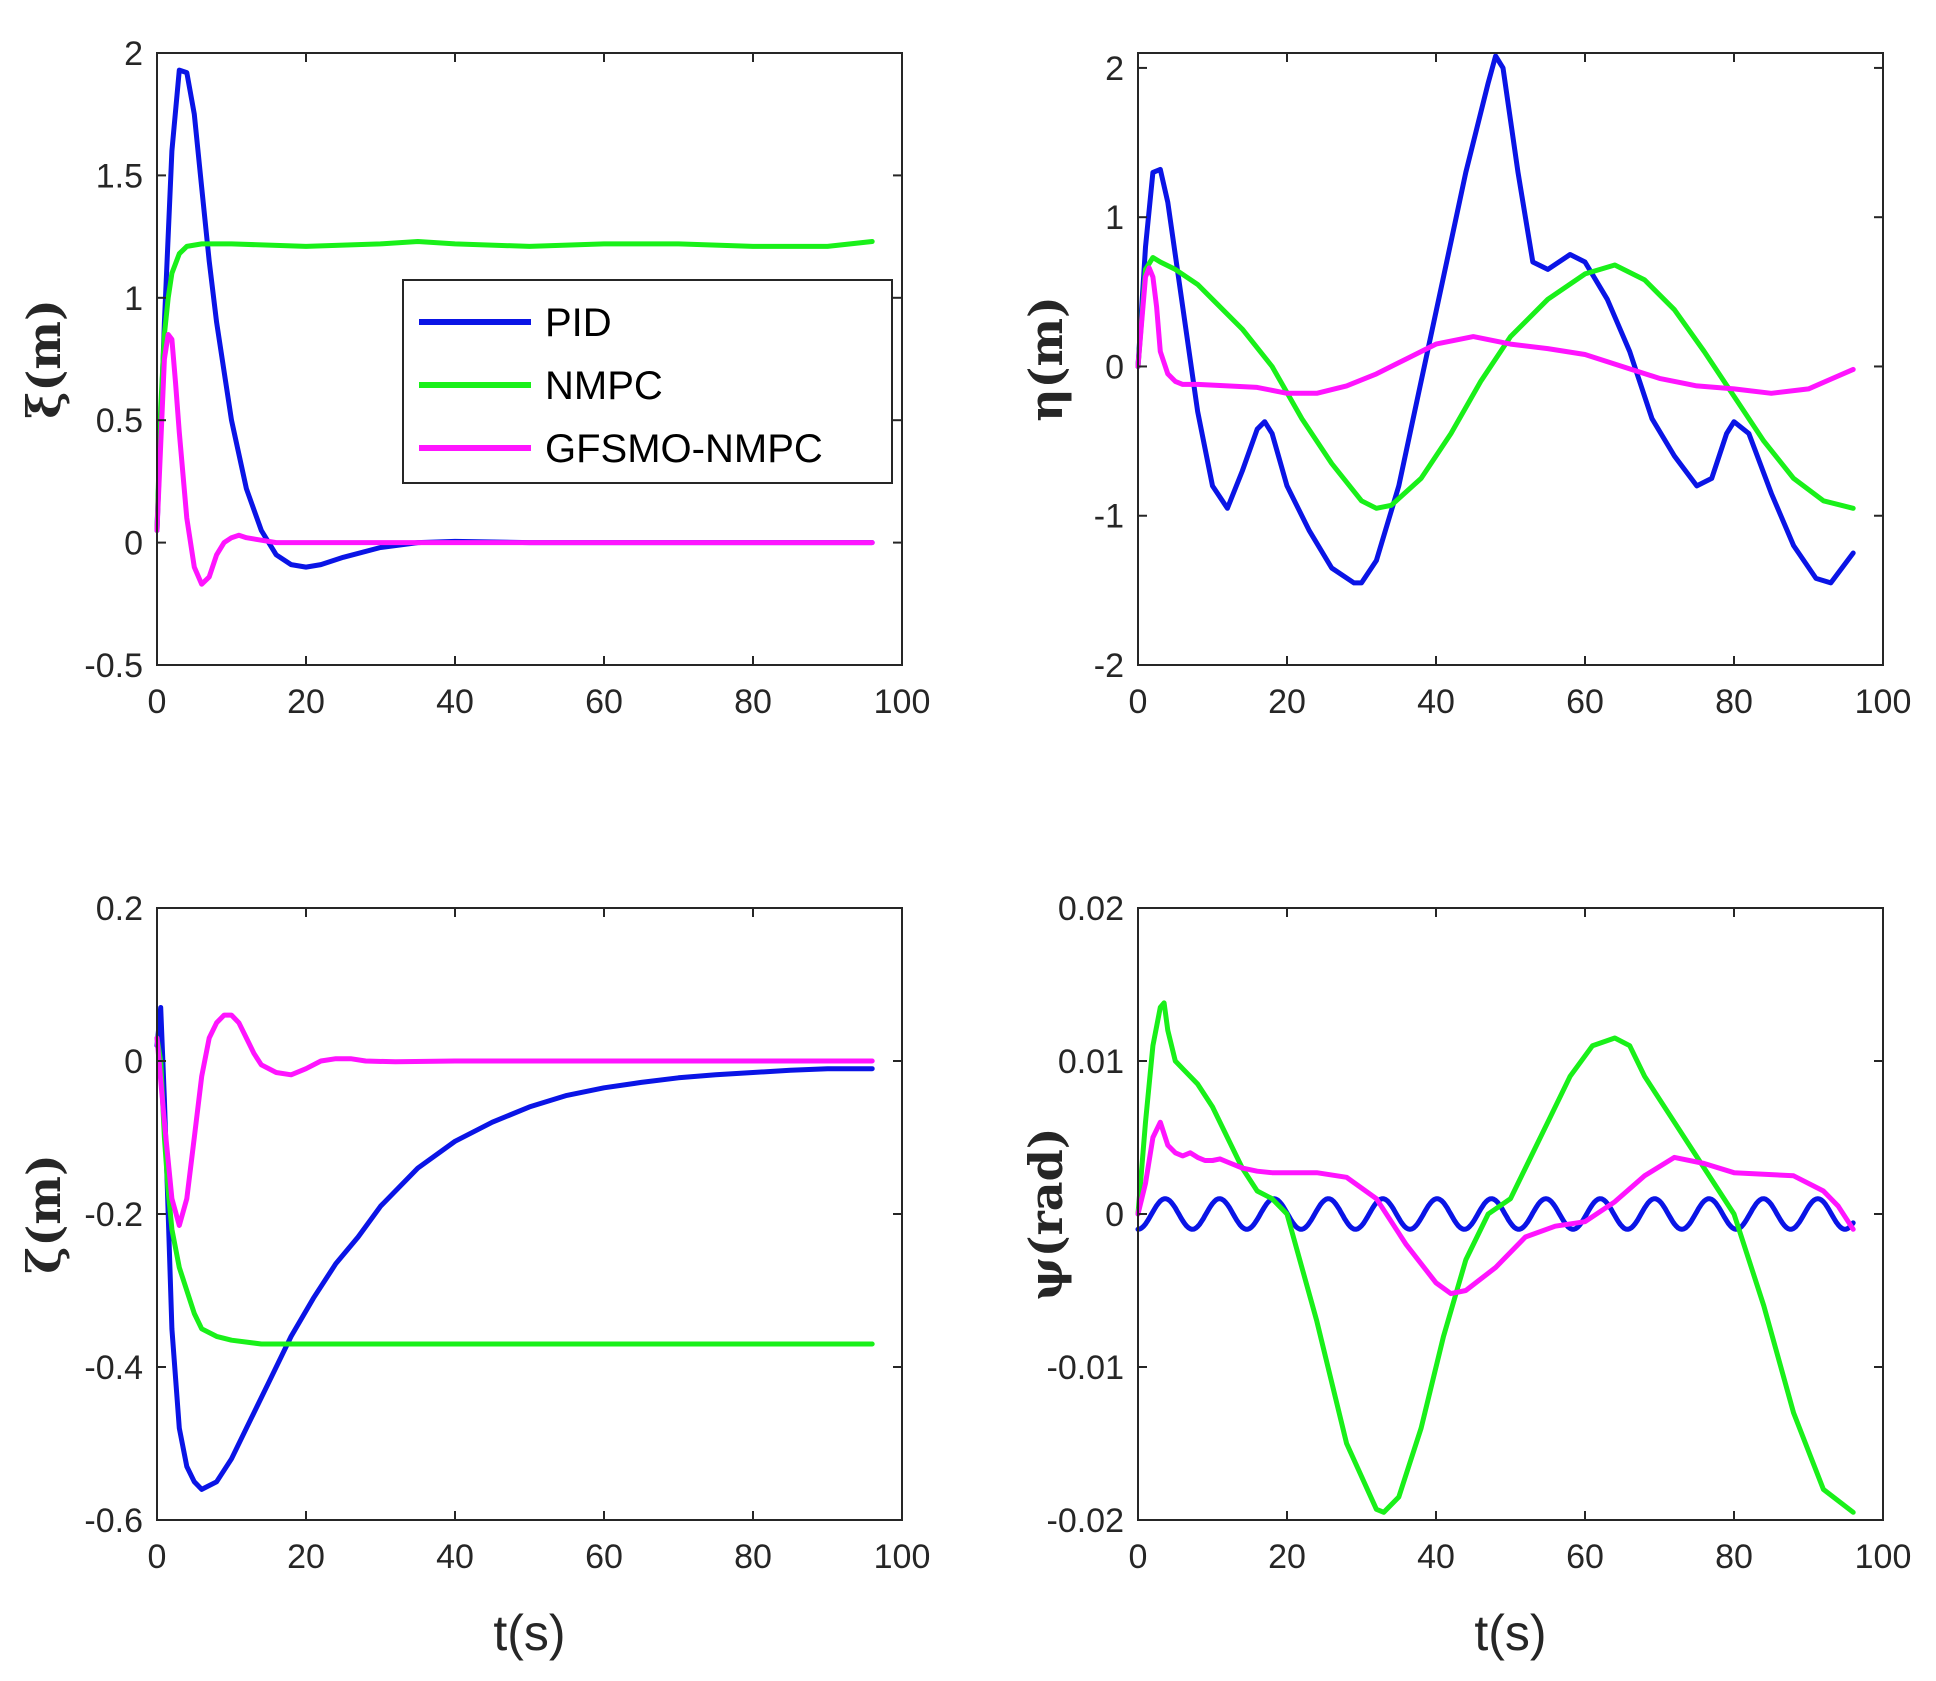  I want to click on y-tick-label: 1.5, so click(119, 176).